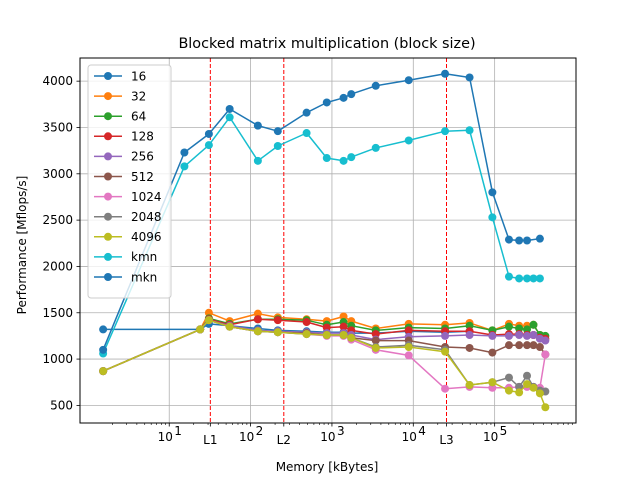  I want to click on x-tick-exponent: 5, so click(504, 431).